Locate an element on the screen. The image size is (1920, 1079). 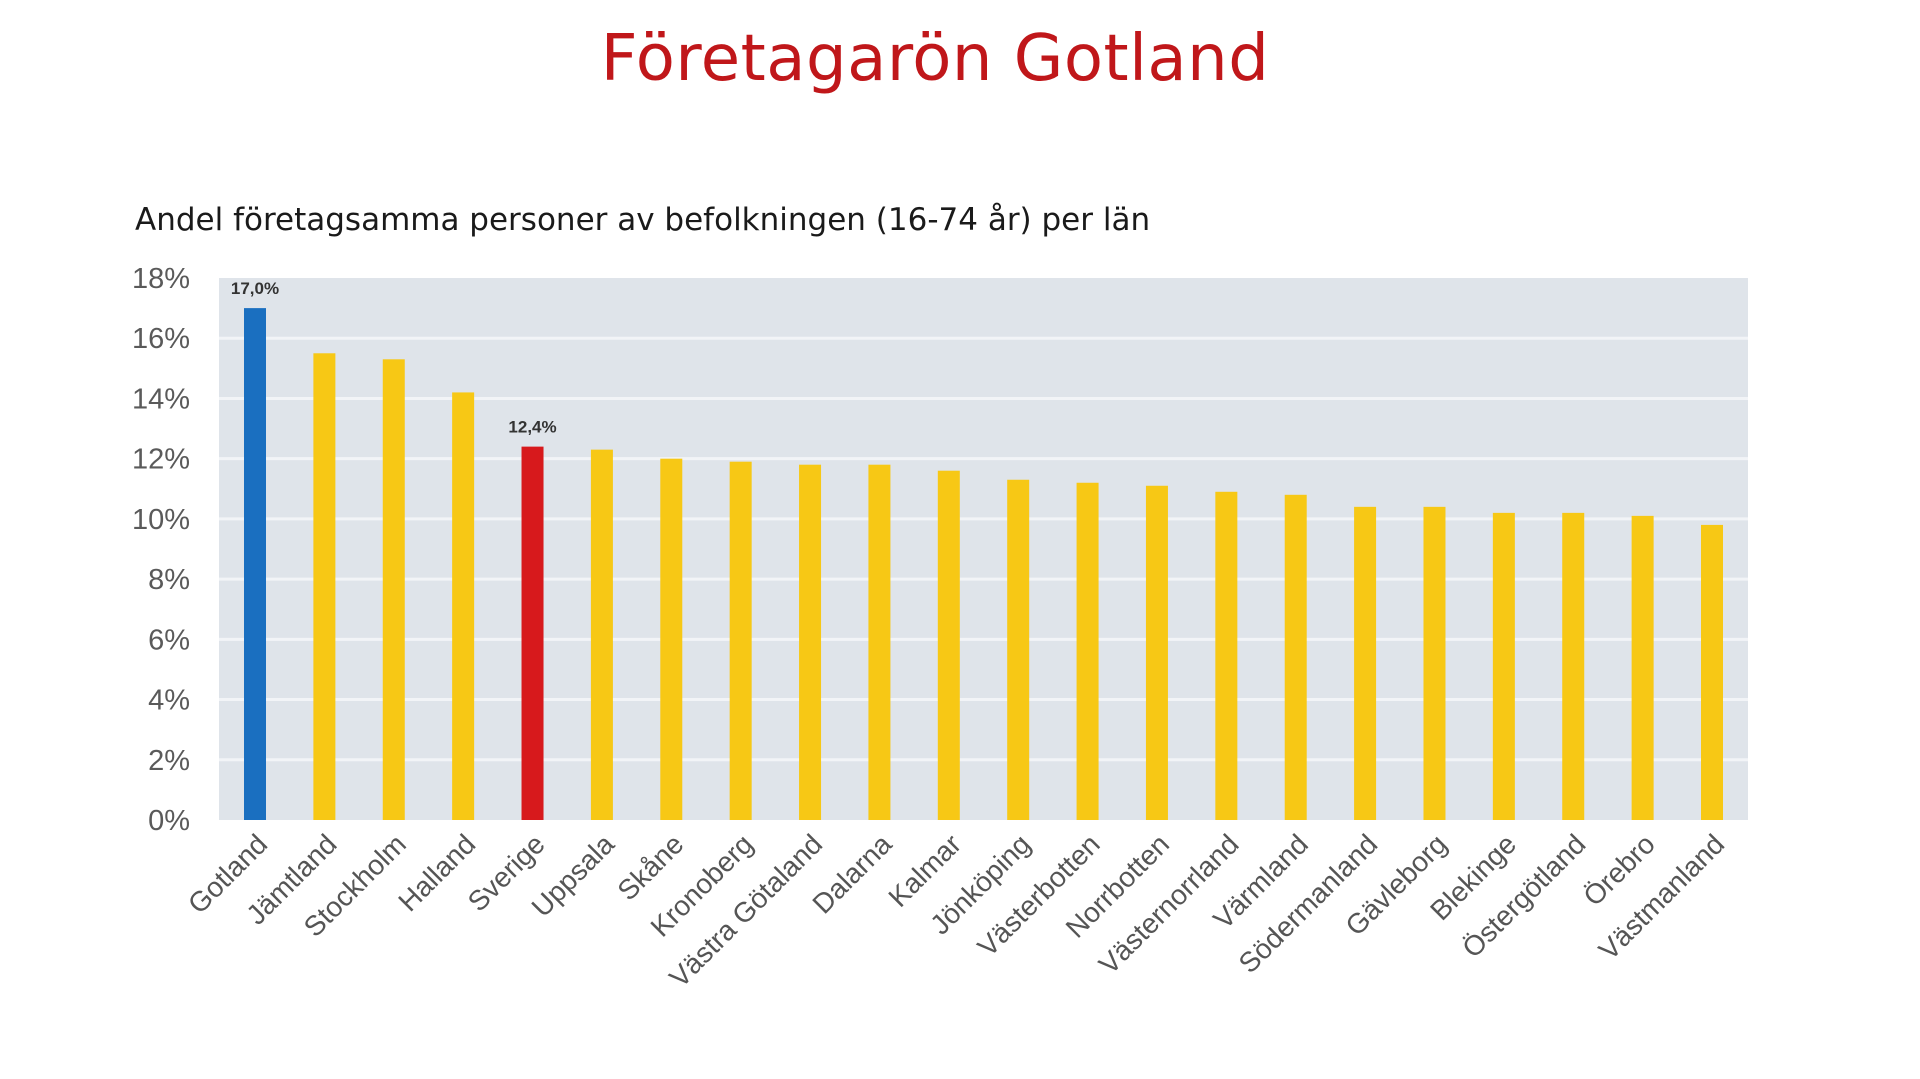
y-tick-label: 10% is located at coordinates (161, 520).